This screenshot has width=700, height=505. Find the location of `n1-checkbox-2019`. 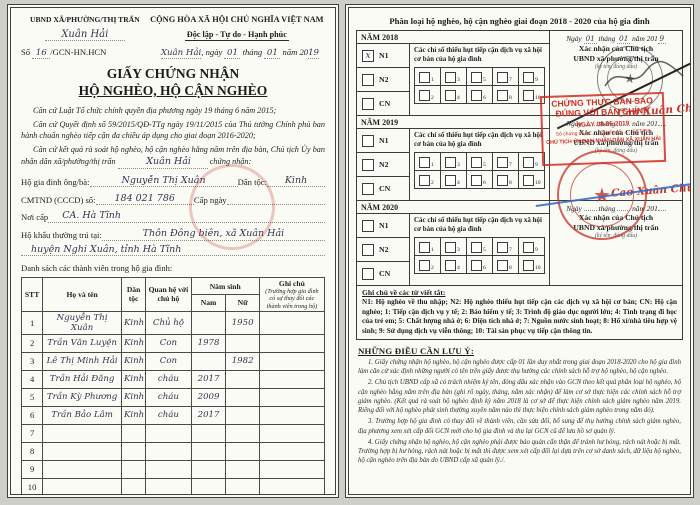

n1-checkbox-2019 is located at coordinates (368, 140).